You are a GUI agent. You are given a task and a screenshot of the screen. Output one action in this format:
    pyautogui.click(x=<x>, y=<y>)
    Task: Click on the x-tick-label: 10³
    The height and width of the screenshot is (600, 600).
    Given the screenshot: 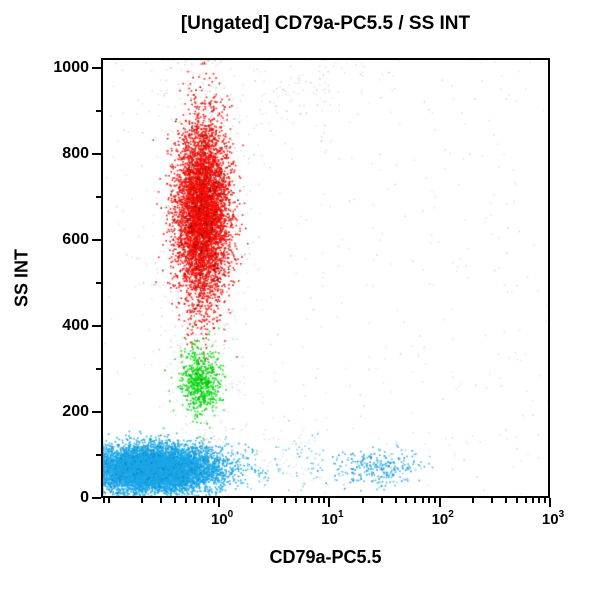 What is the action you would take?
    pyautogui.click(x=553, y=518)
    